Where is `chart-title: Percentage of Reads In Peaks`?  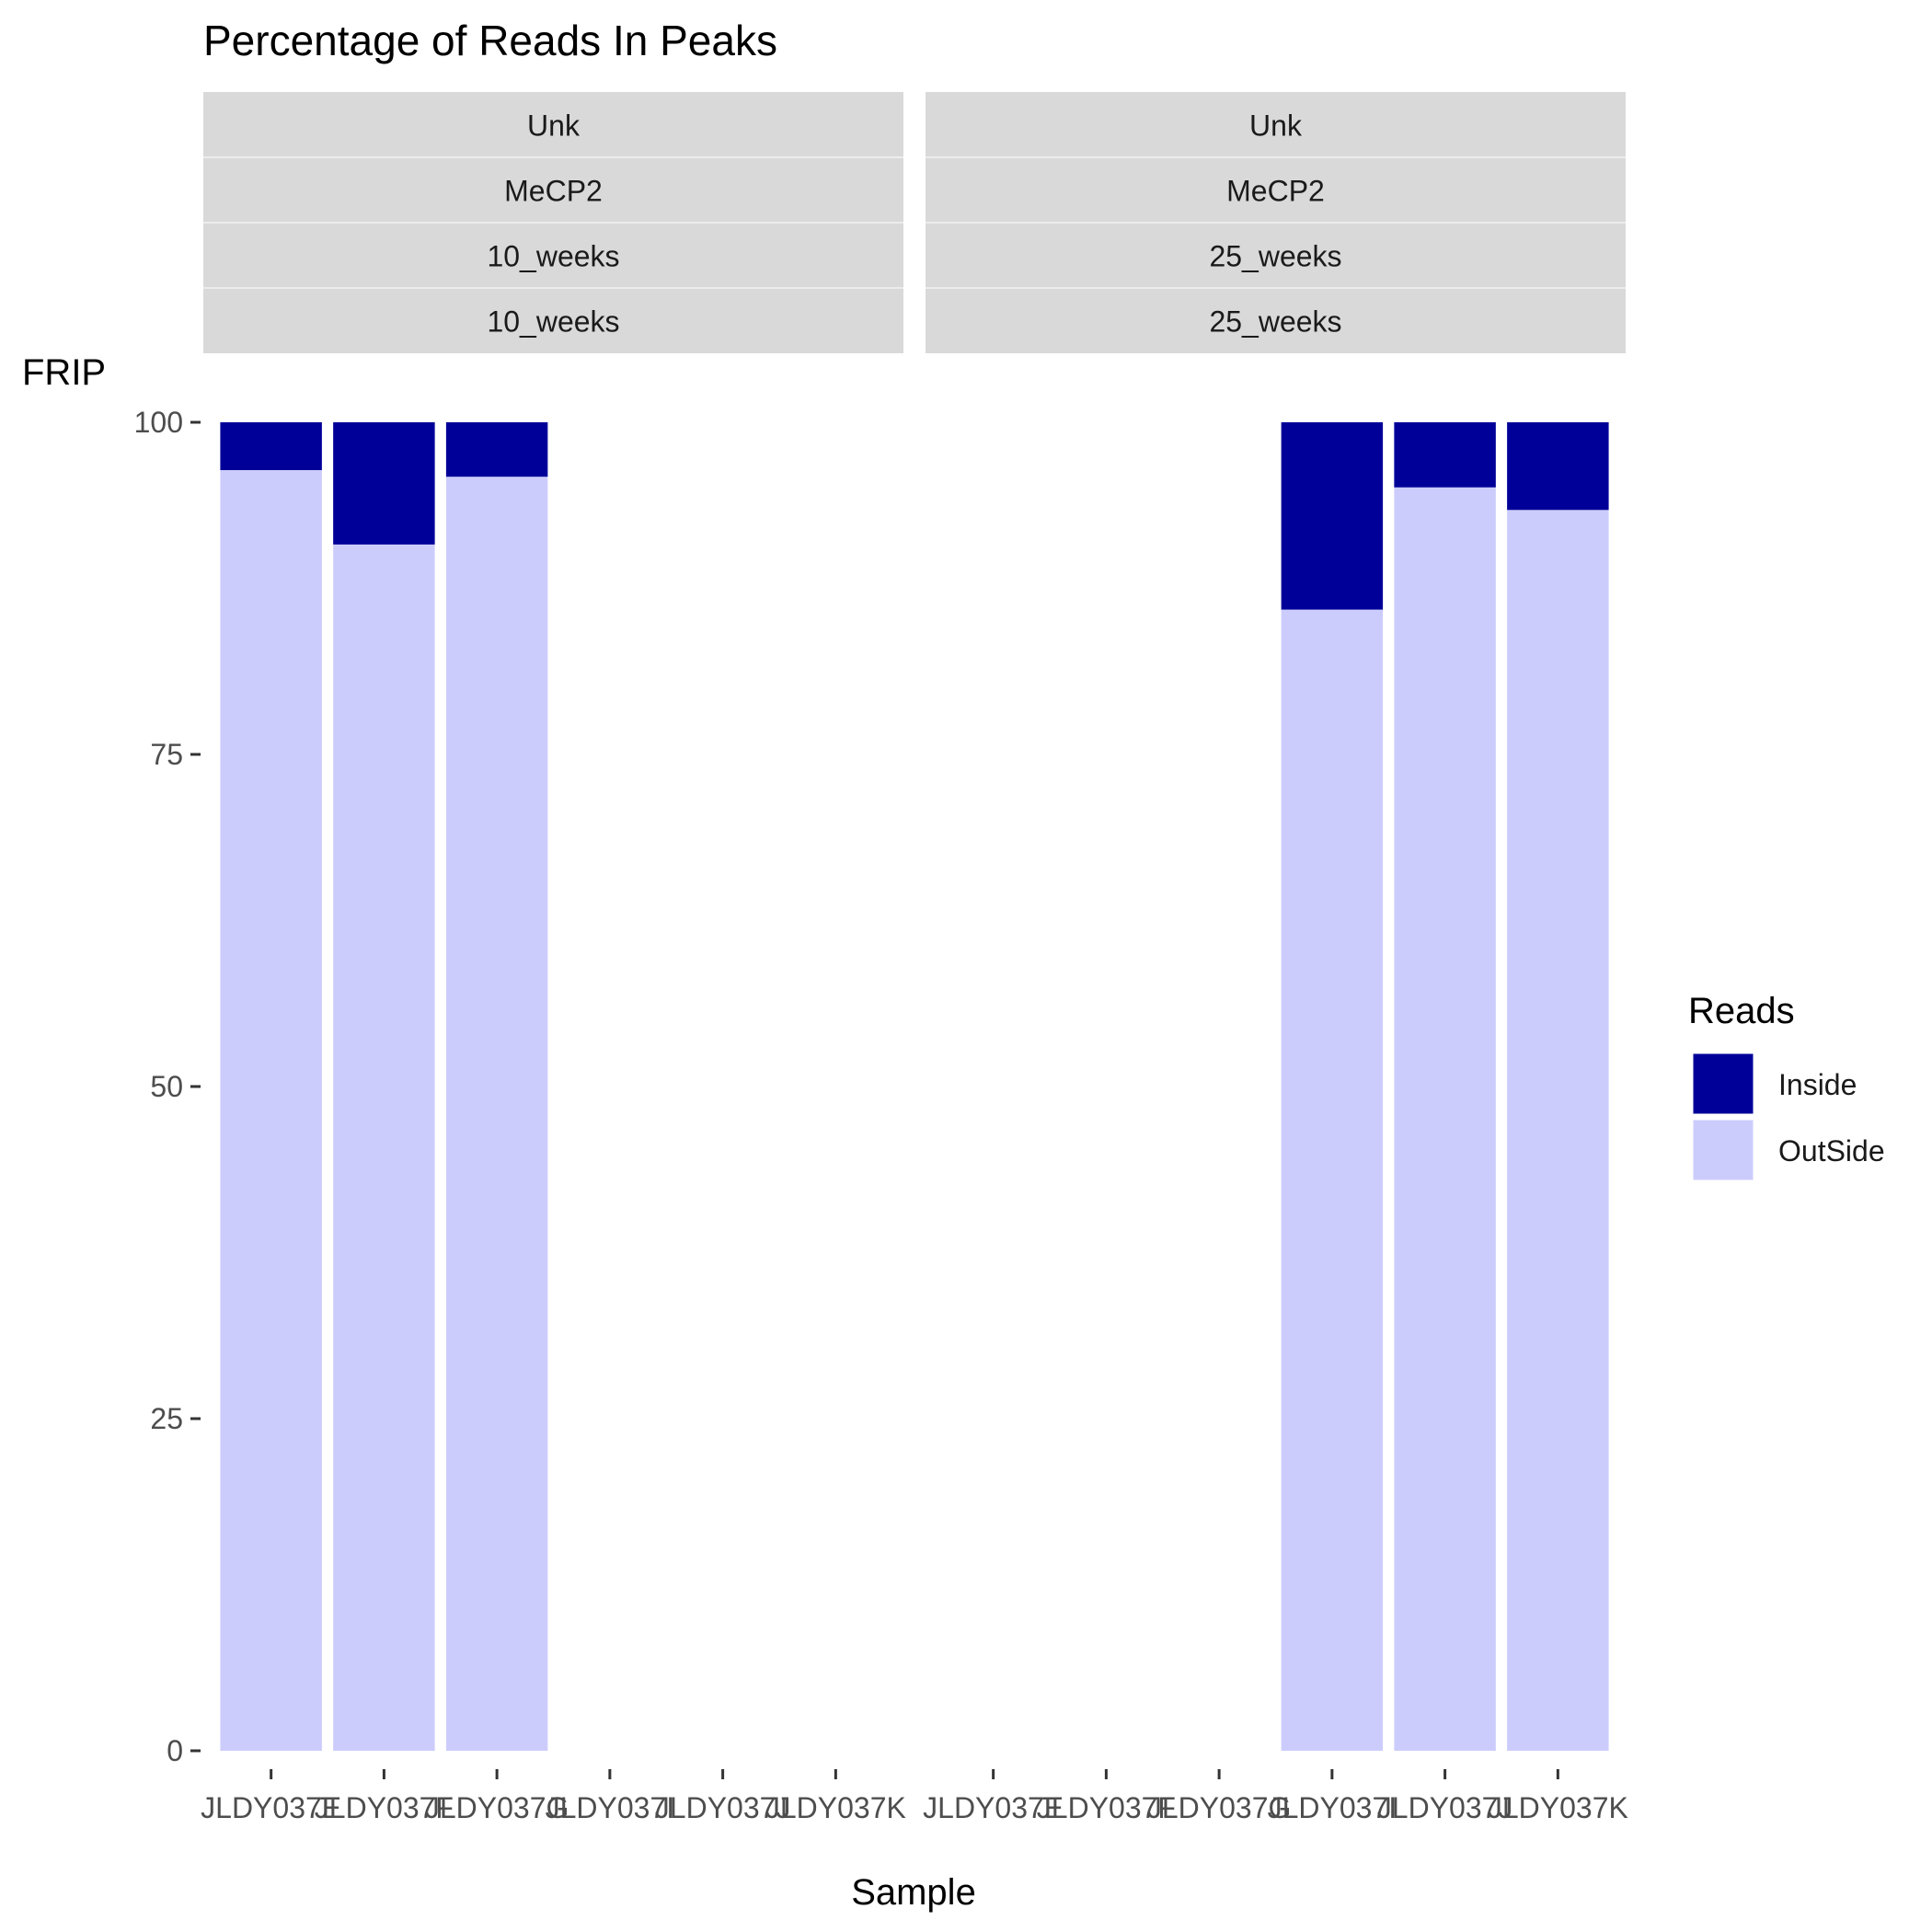 chart-title: Percentage of Reads In Peaks is located at coordinates (490, 40).